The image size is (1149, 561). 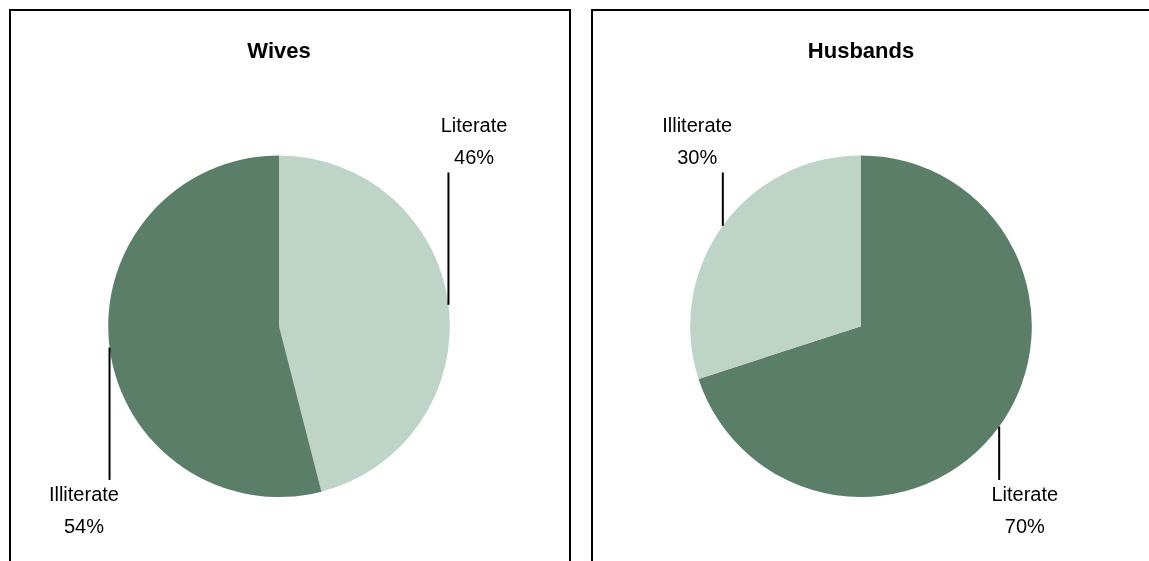 I want to click on data-label: 54%, so click(x=84, y=526).